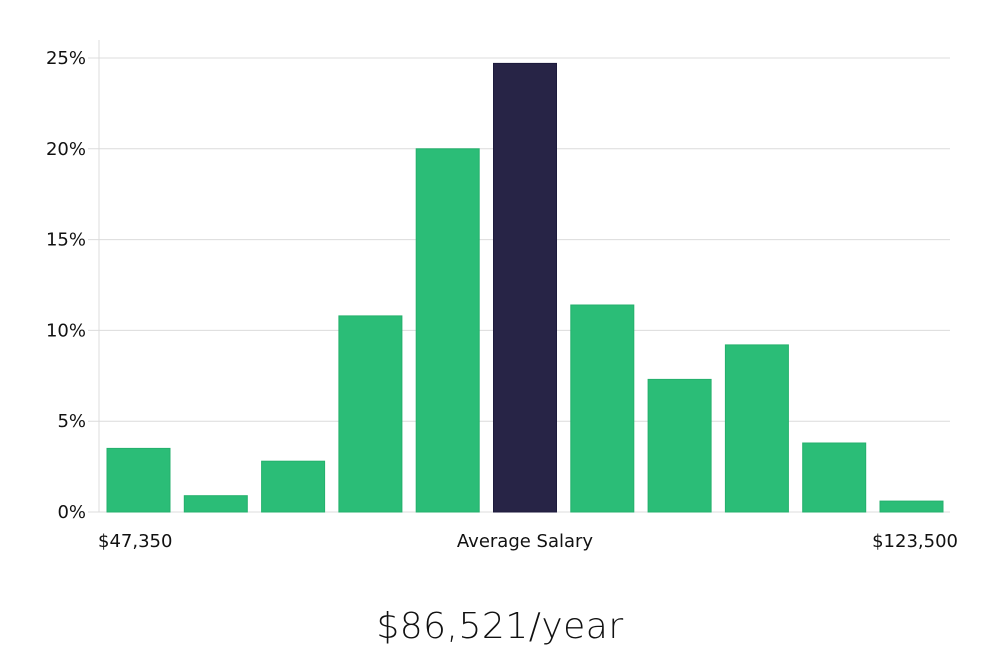 The image size is (1000, 660). I want to click on y-tick-label-5: 5%, so click(71, 421).